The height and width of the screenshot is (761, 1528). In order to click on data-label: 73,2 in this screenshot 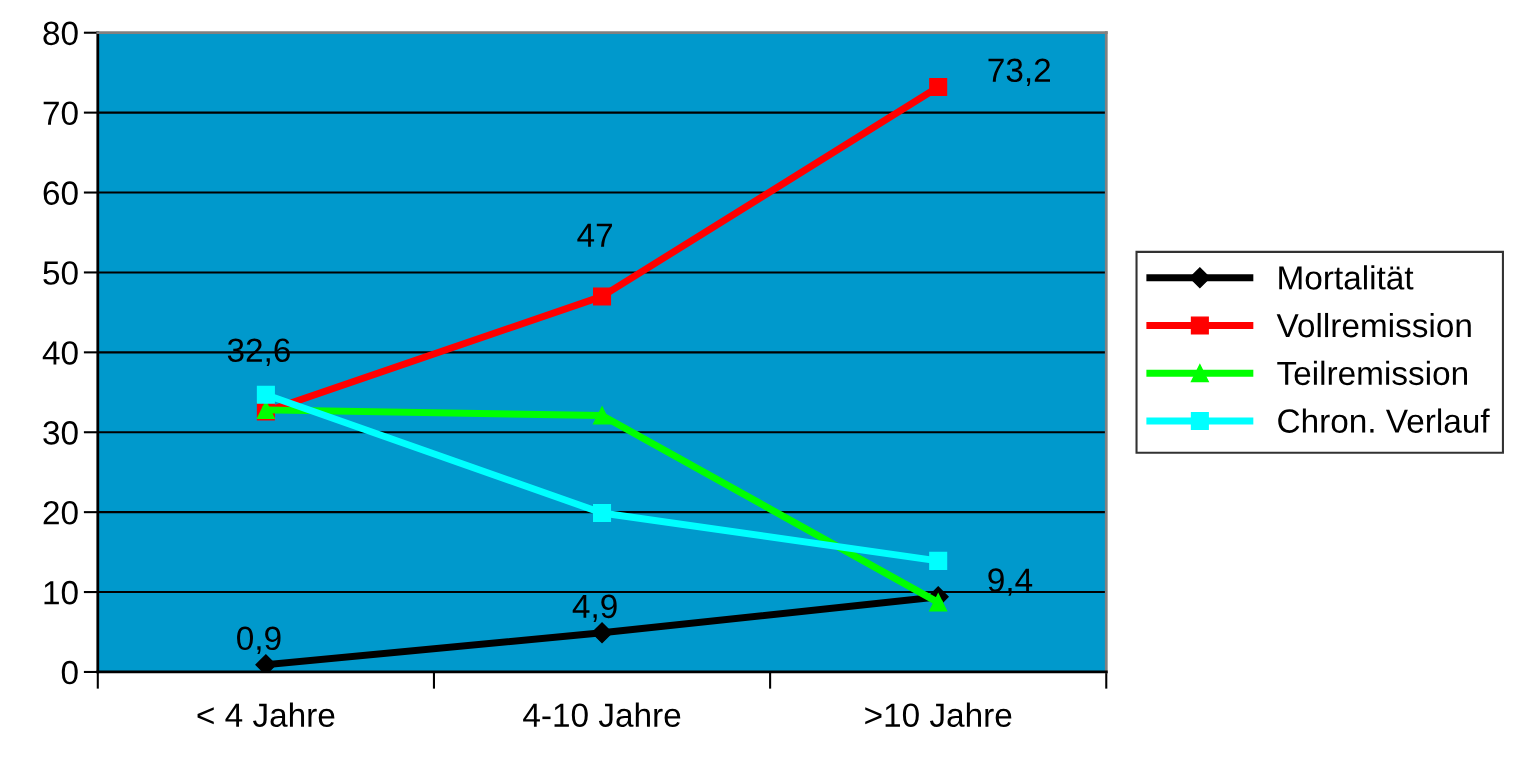, I will do `click(1019, 72)`.